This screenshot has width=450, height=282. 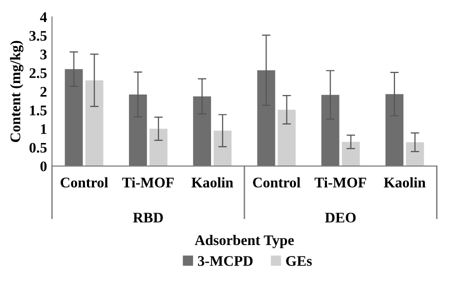 What do you see at coordinates (43, 91) in the screenshot?
I see `y-tick-label: 2` at bounding box center [43, 91].